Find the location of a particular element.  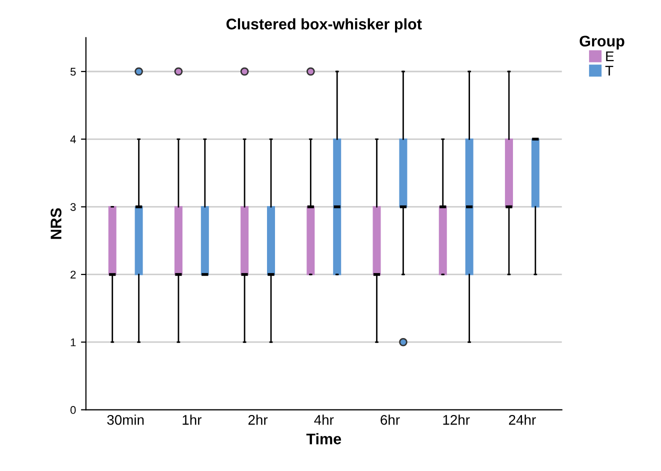

x-tick-label: 2hr is located at coordinates (258, 419).